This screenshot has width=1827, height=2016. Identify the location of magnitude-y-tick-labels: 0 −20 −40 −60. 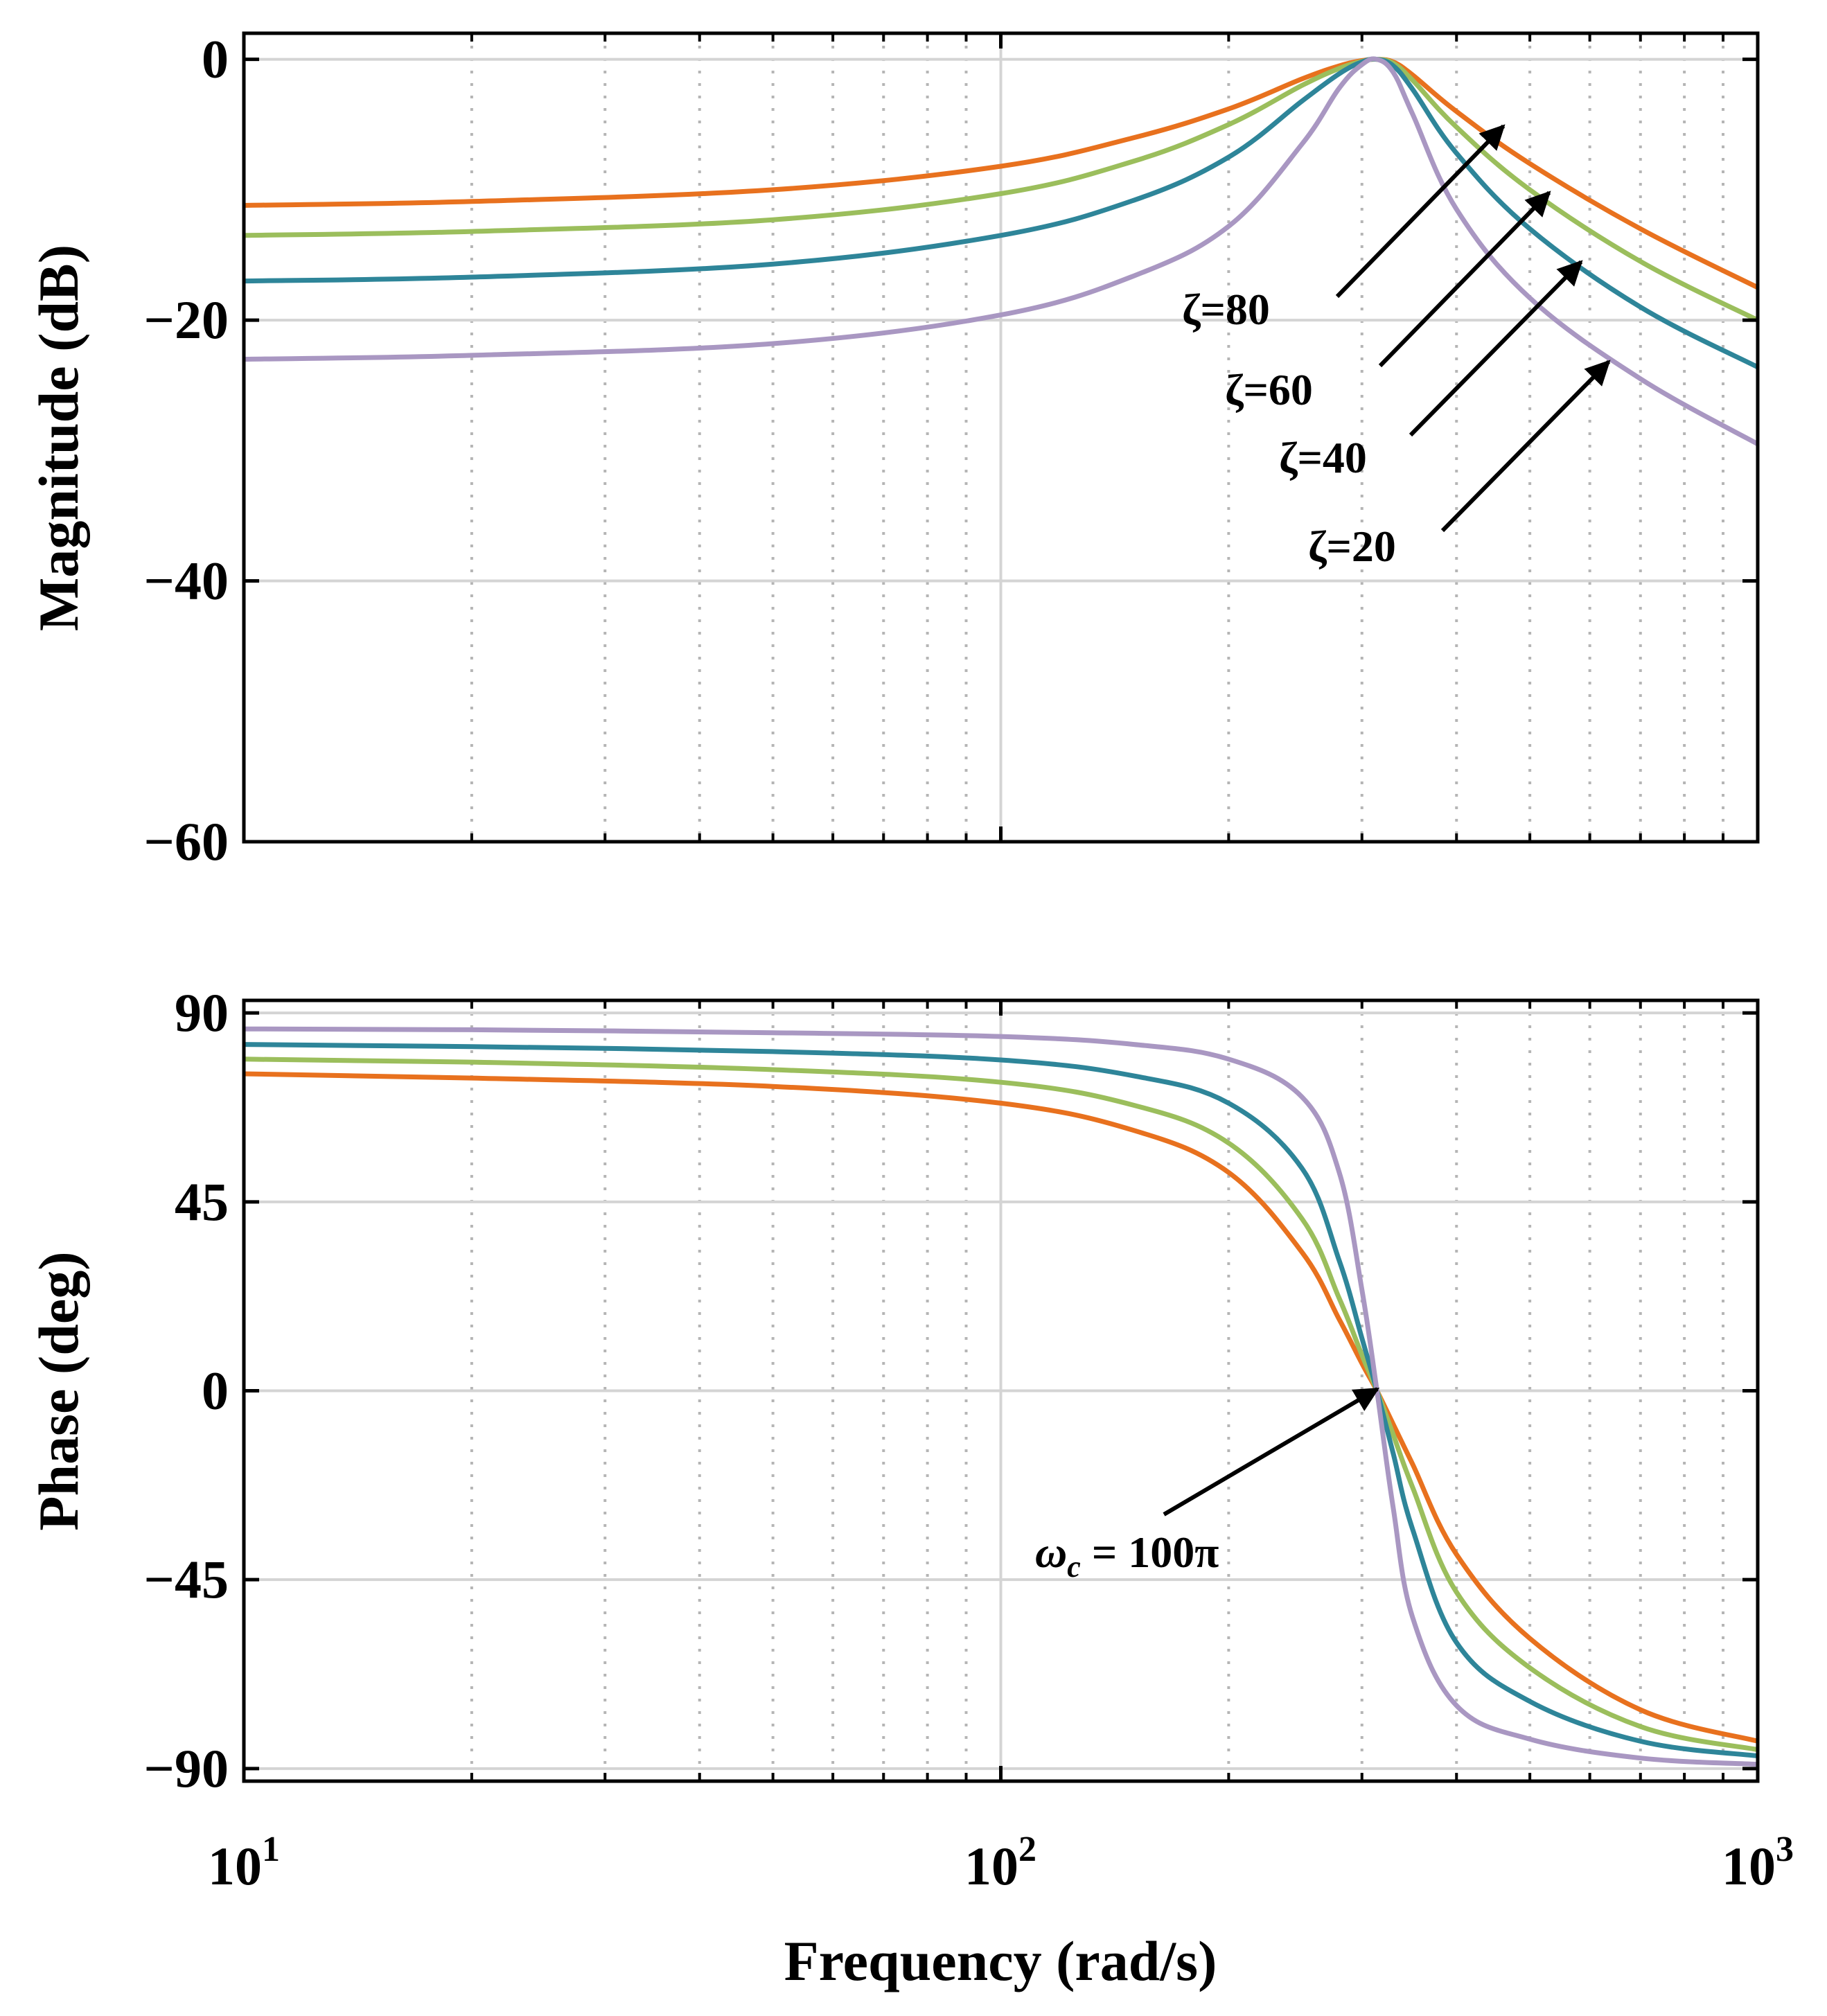
(186, 450).